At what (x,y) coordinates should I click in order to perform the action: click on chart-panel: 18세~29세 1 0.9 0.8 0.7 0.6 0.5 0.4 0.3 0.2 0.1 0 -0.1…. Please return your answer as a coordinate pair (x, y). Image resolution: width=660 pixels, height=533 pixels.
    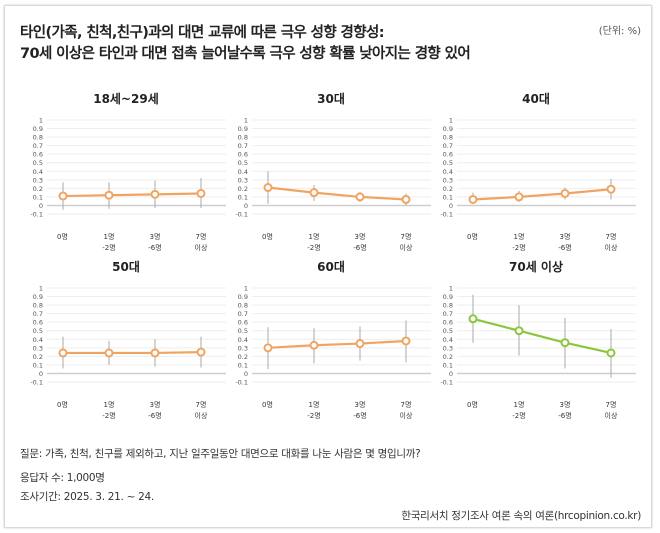
    Looking at the image, I should click on (126, 172).